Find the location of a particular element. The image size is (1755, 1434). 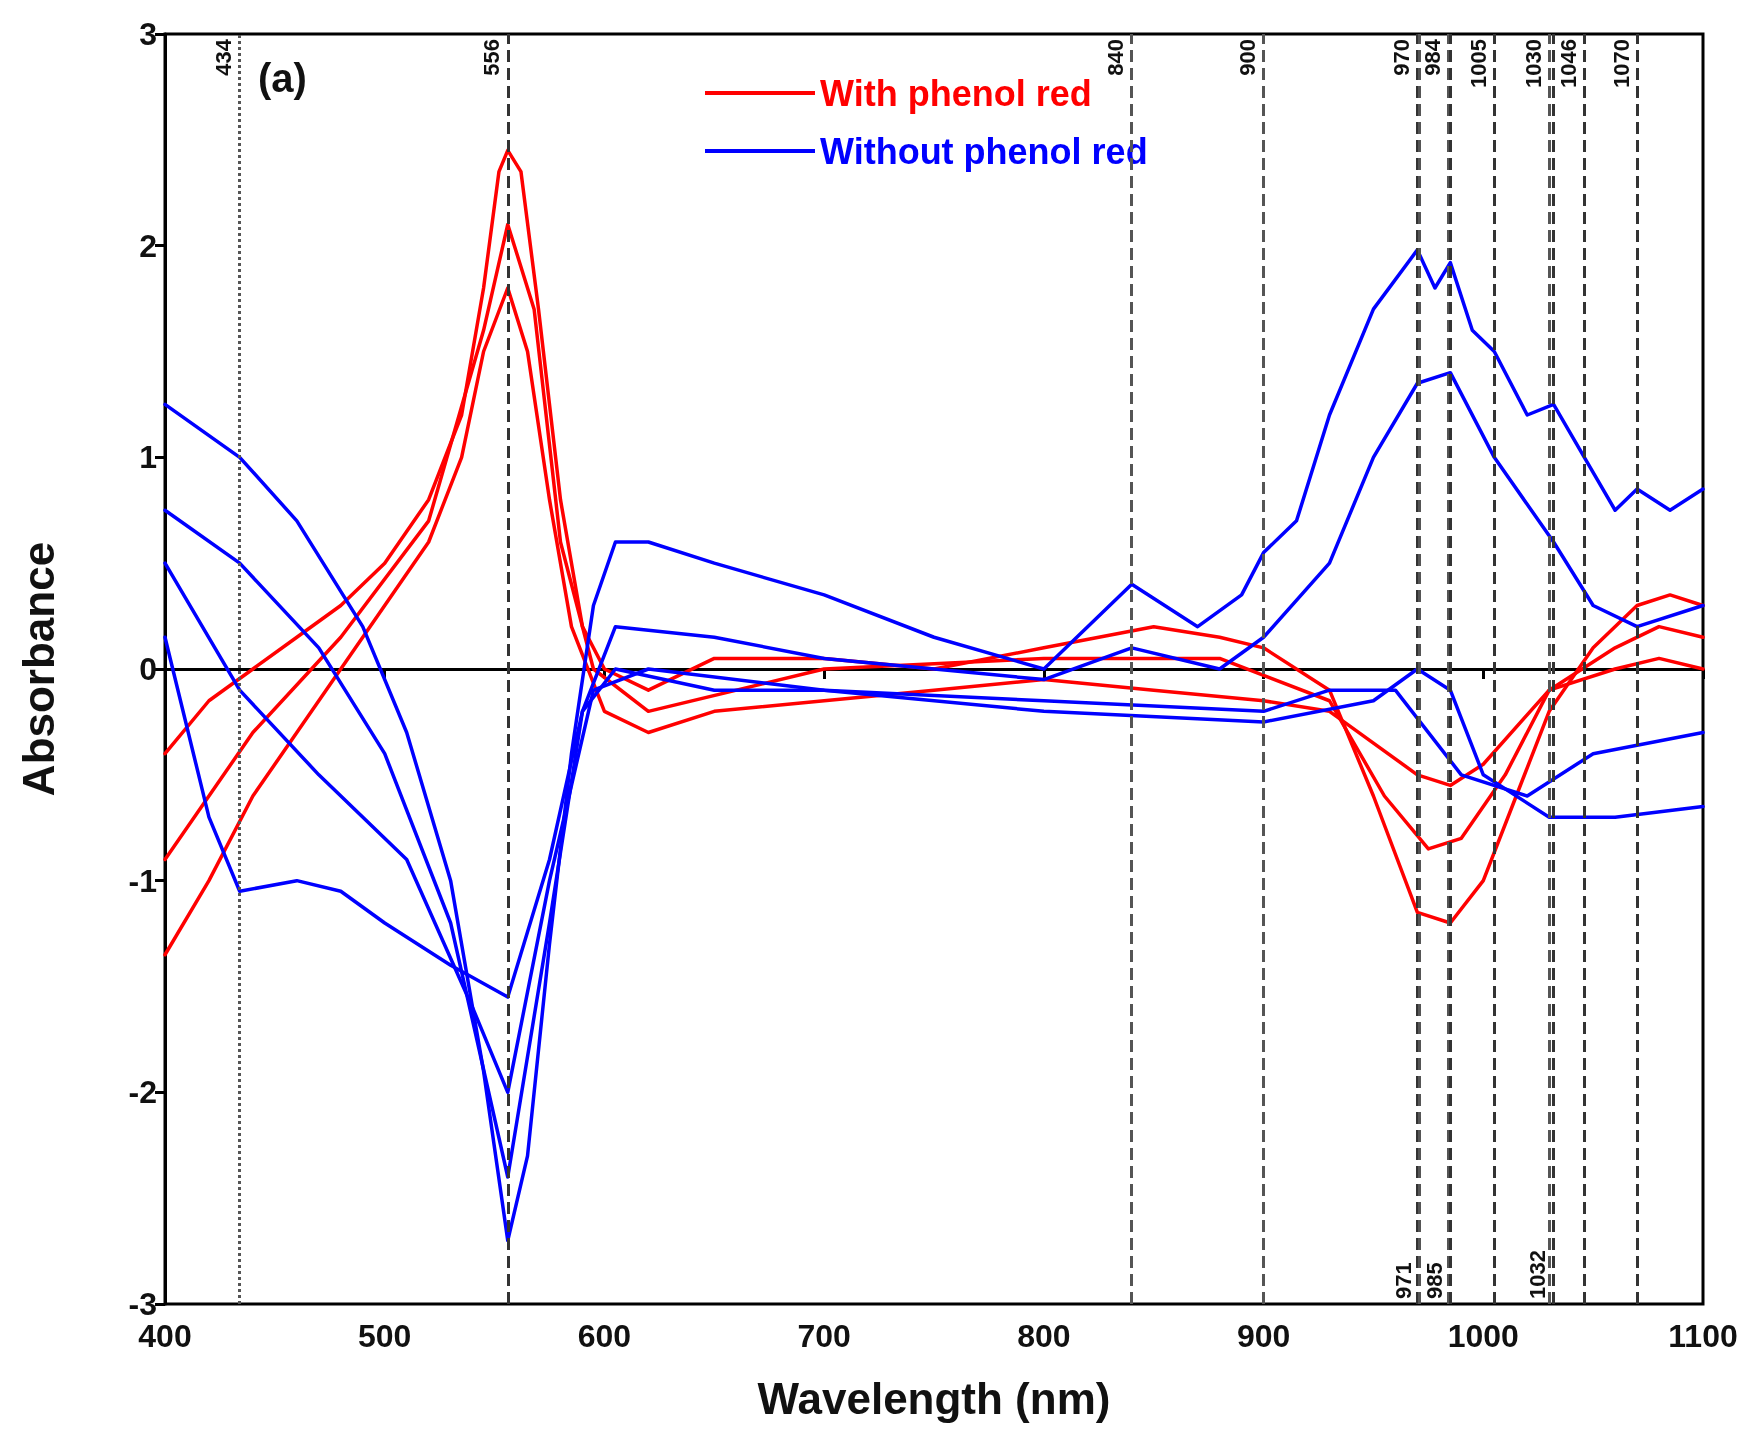

y-tick-label: -2 is located at coordinates (142, 1092).